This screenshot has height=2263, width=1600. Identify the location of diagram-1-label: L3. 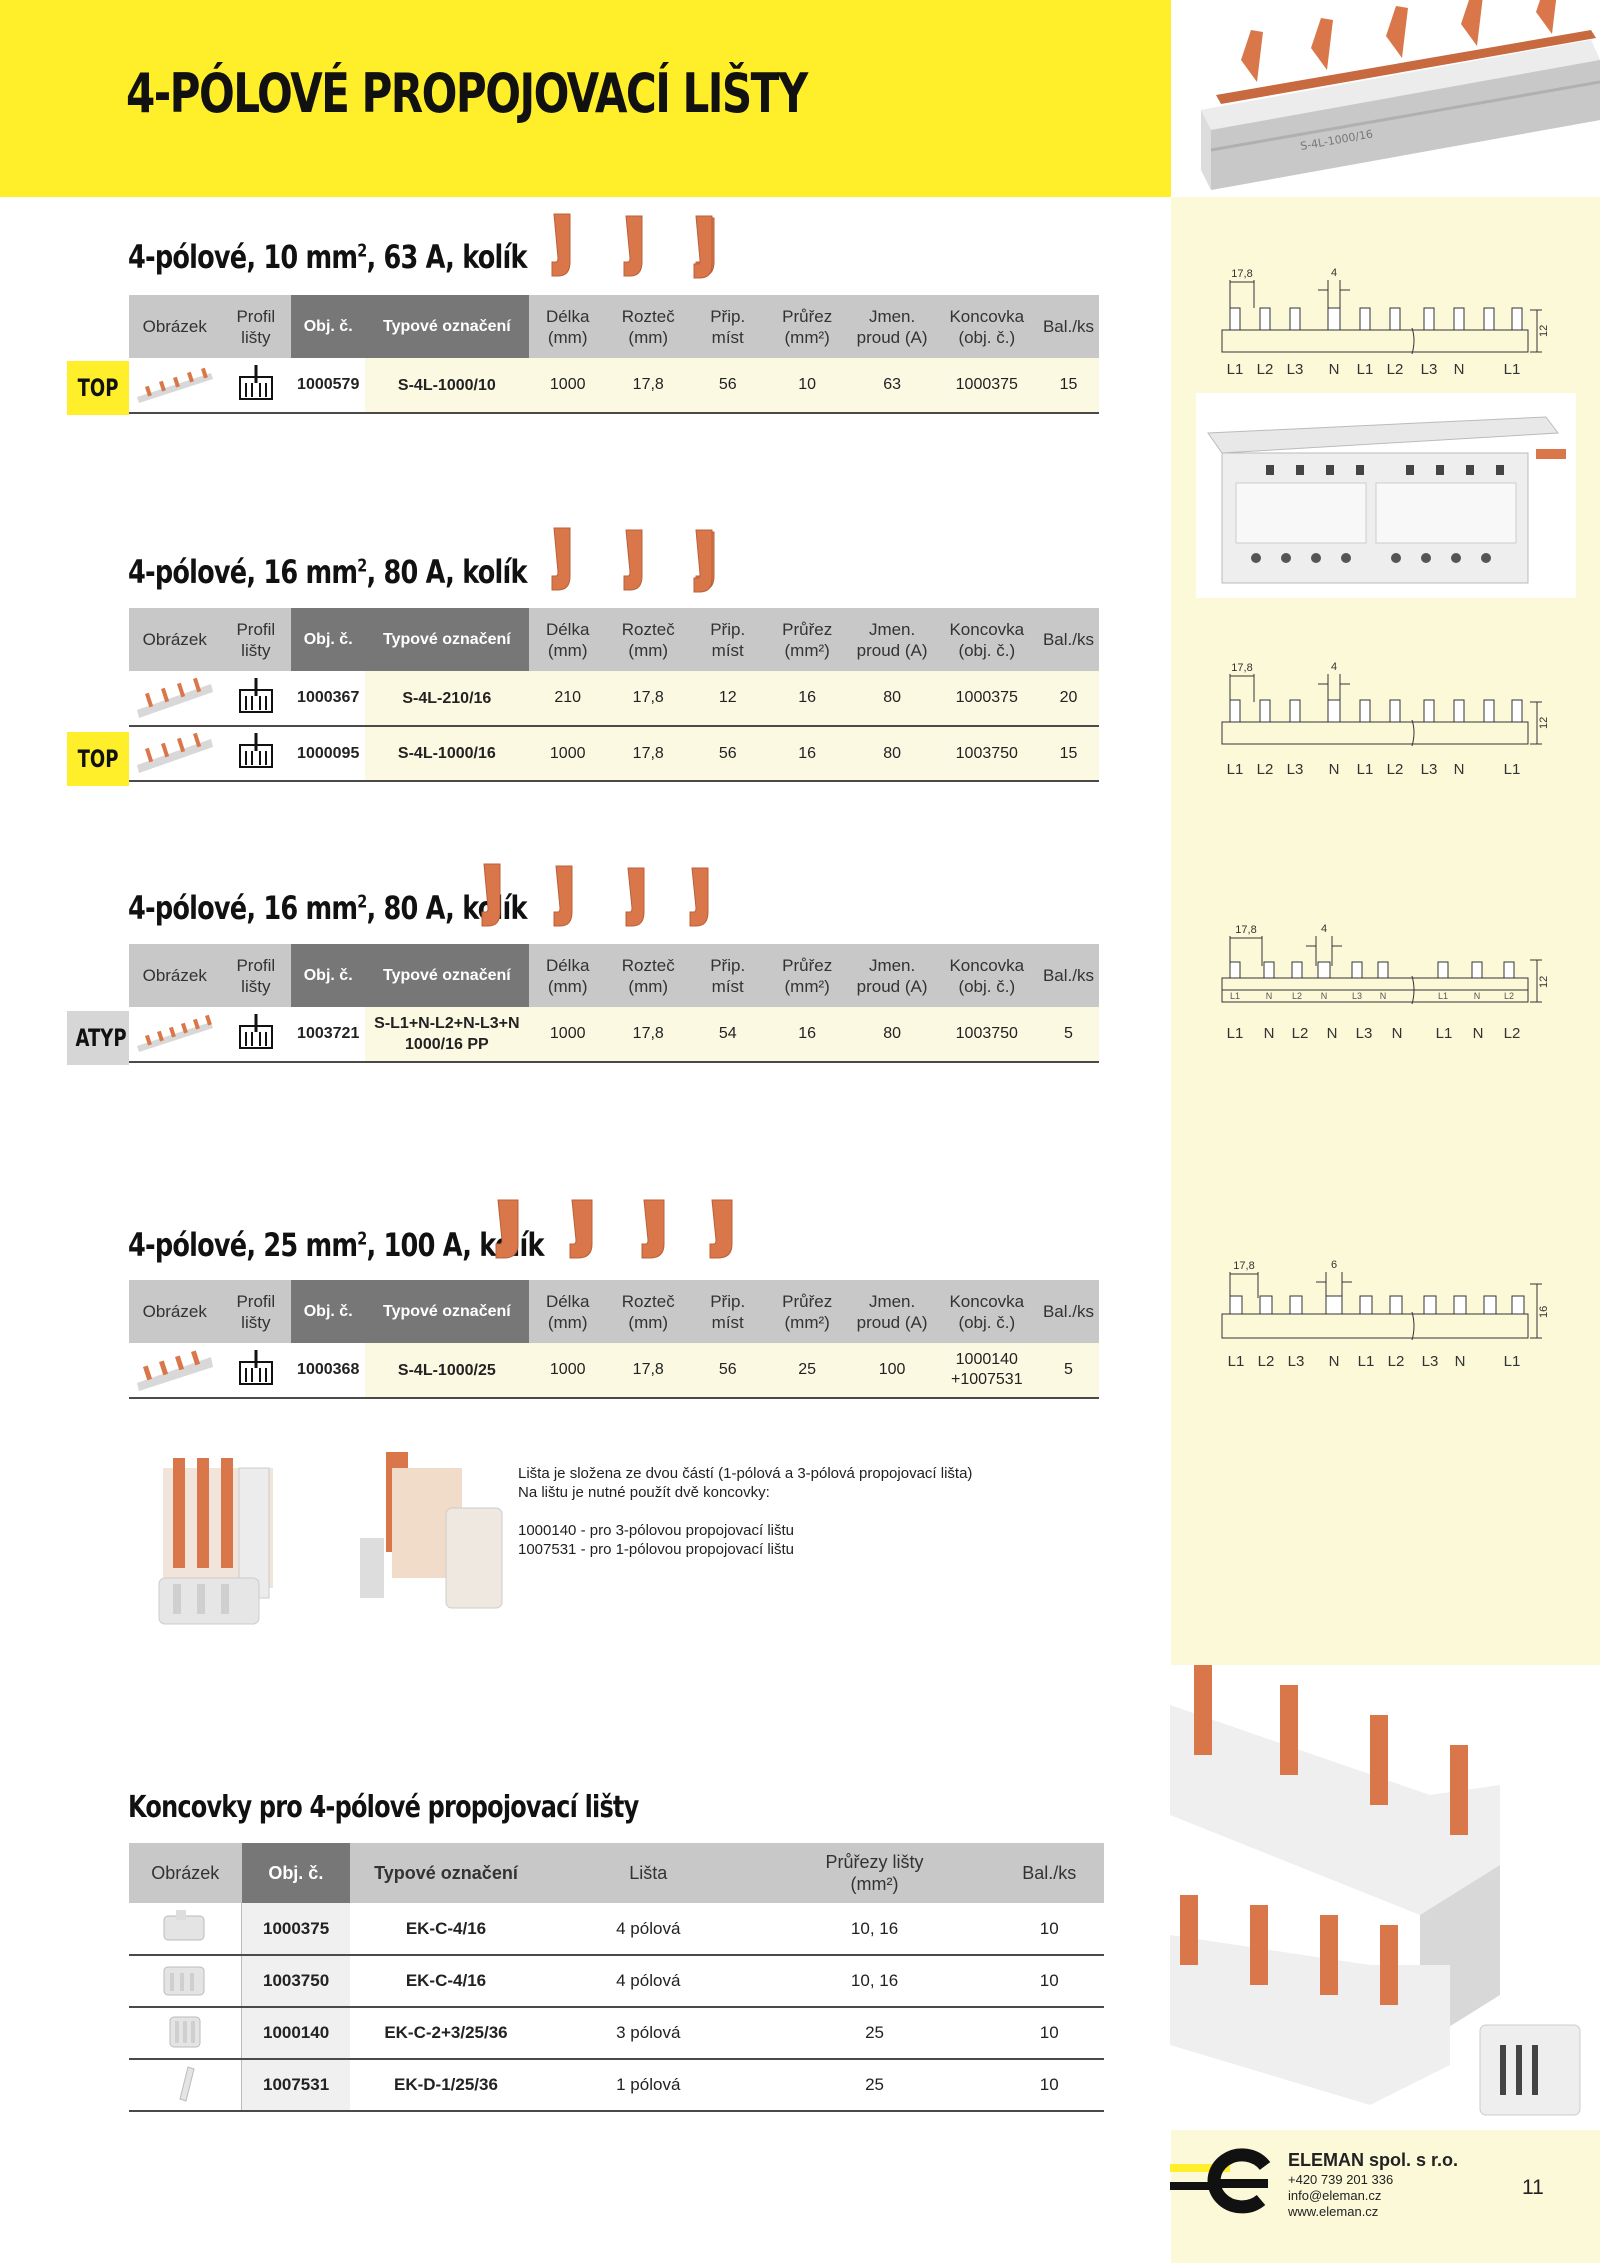
(1429, 369).